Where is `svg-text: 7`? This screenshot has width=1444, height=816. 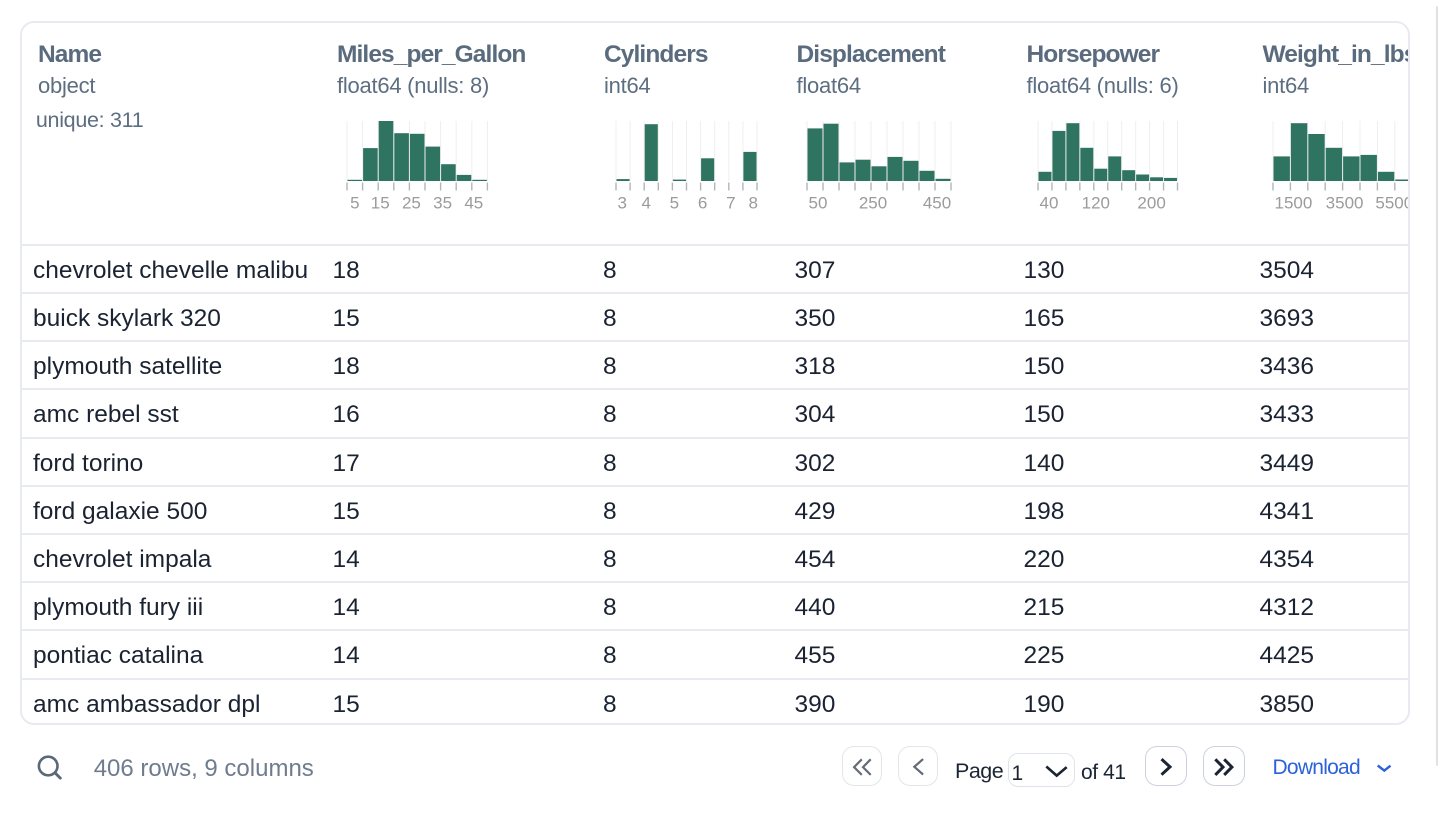
svg-text: 7 is located at coordinates (730, 202).